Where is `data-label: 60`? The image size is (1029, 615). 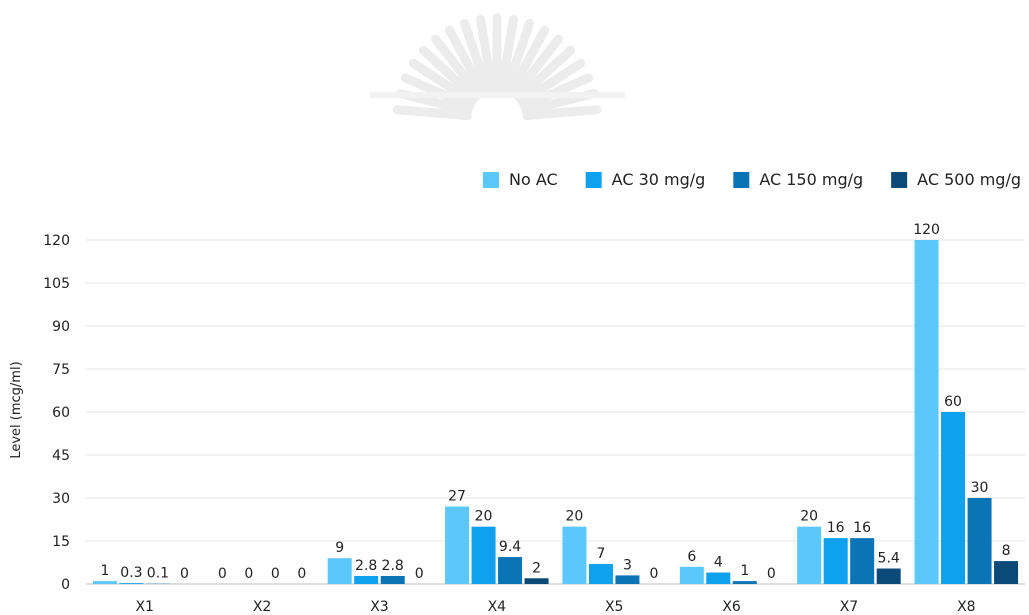
data-label: 60 is located at coordinates (953, 402).